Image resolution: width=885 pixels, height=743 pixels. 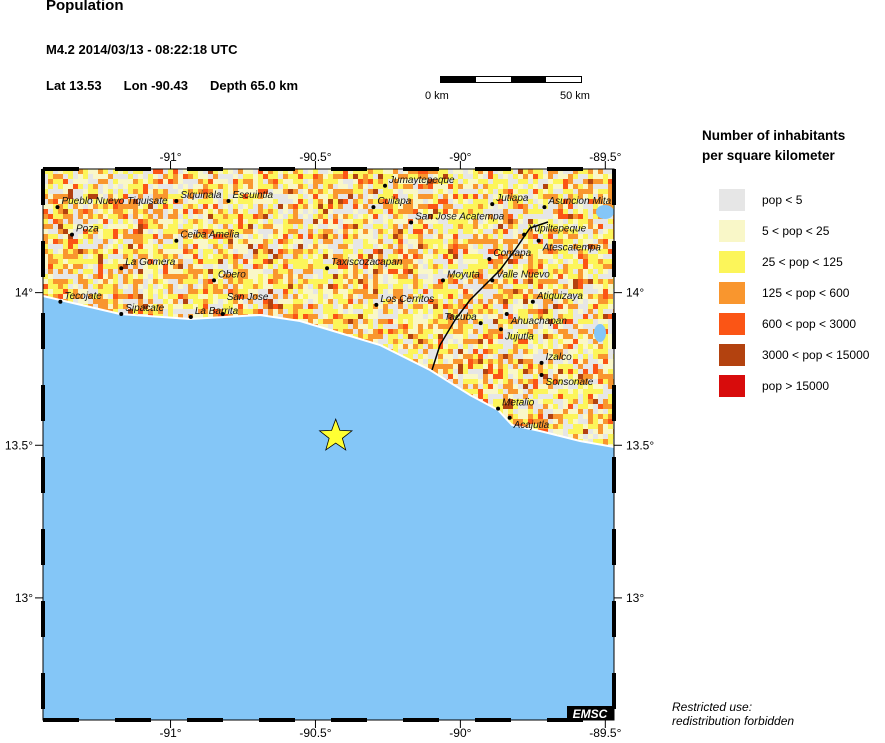 What do you see at coordinates (74, 85) in the screenshot?
I see `lat-value: Lat 13.53` at bounding box center [74, 85].